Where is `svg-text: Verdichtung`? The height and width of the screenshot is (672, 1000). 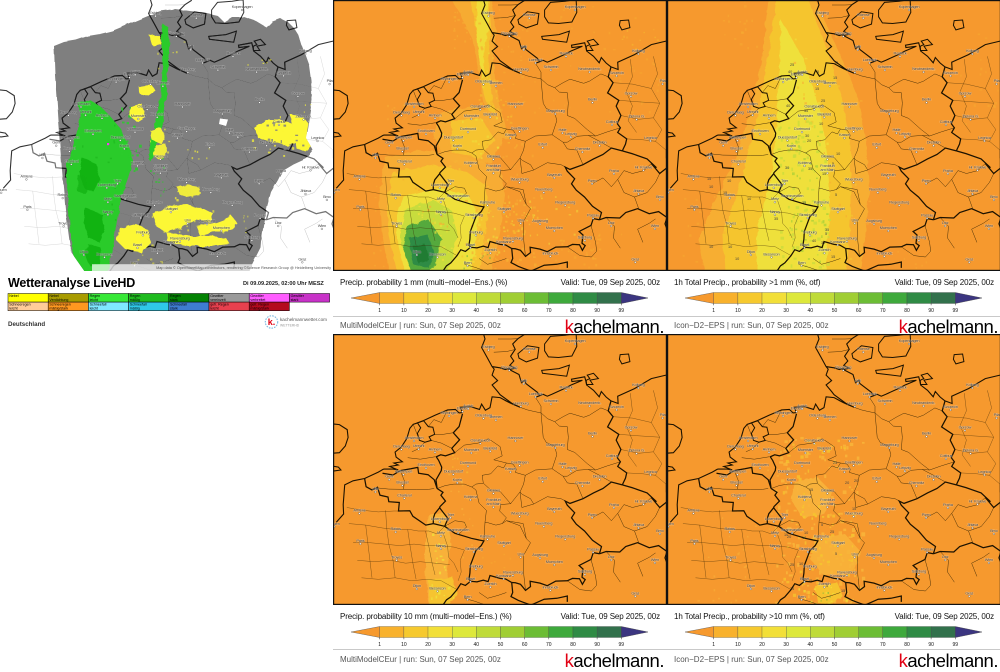 svg-text: Verdichtung is located at coordinates (58, 300).